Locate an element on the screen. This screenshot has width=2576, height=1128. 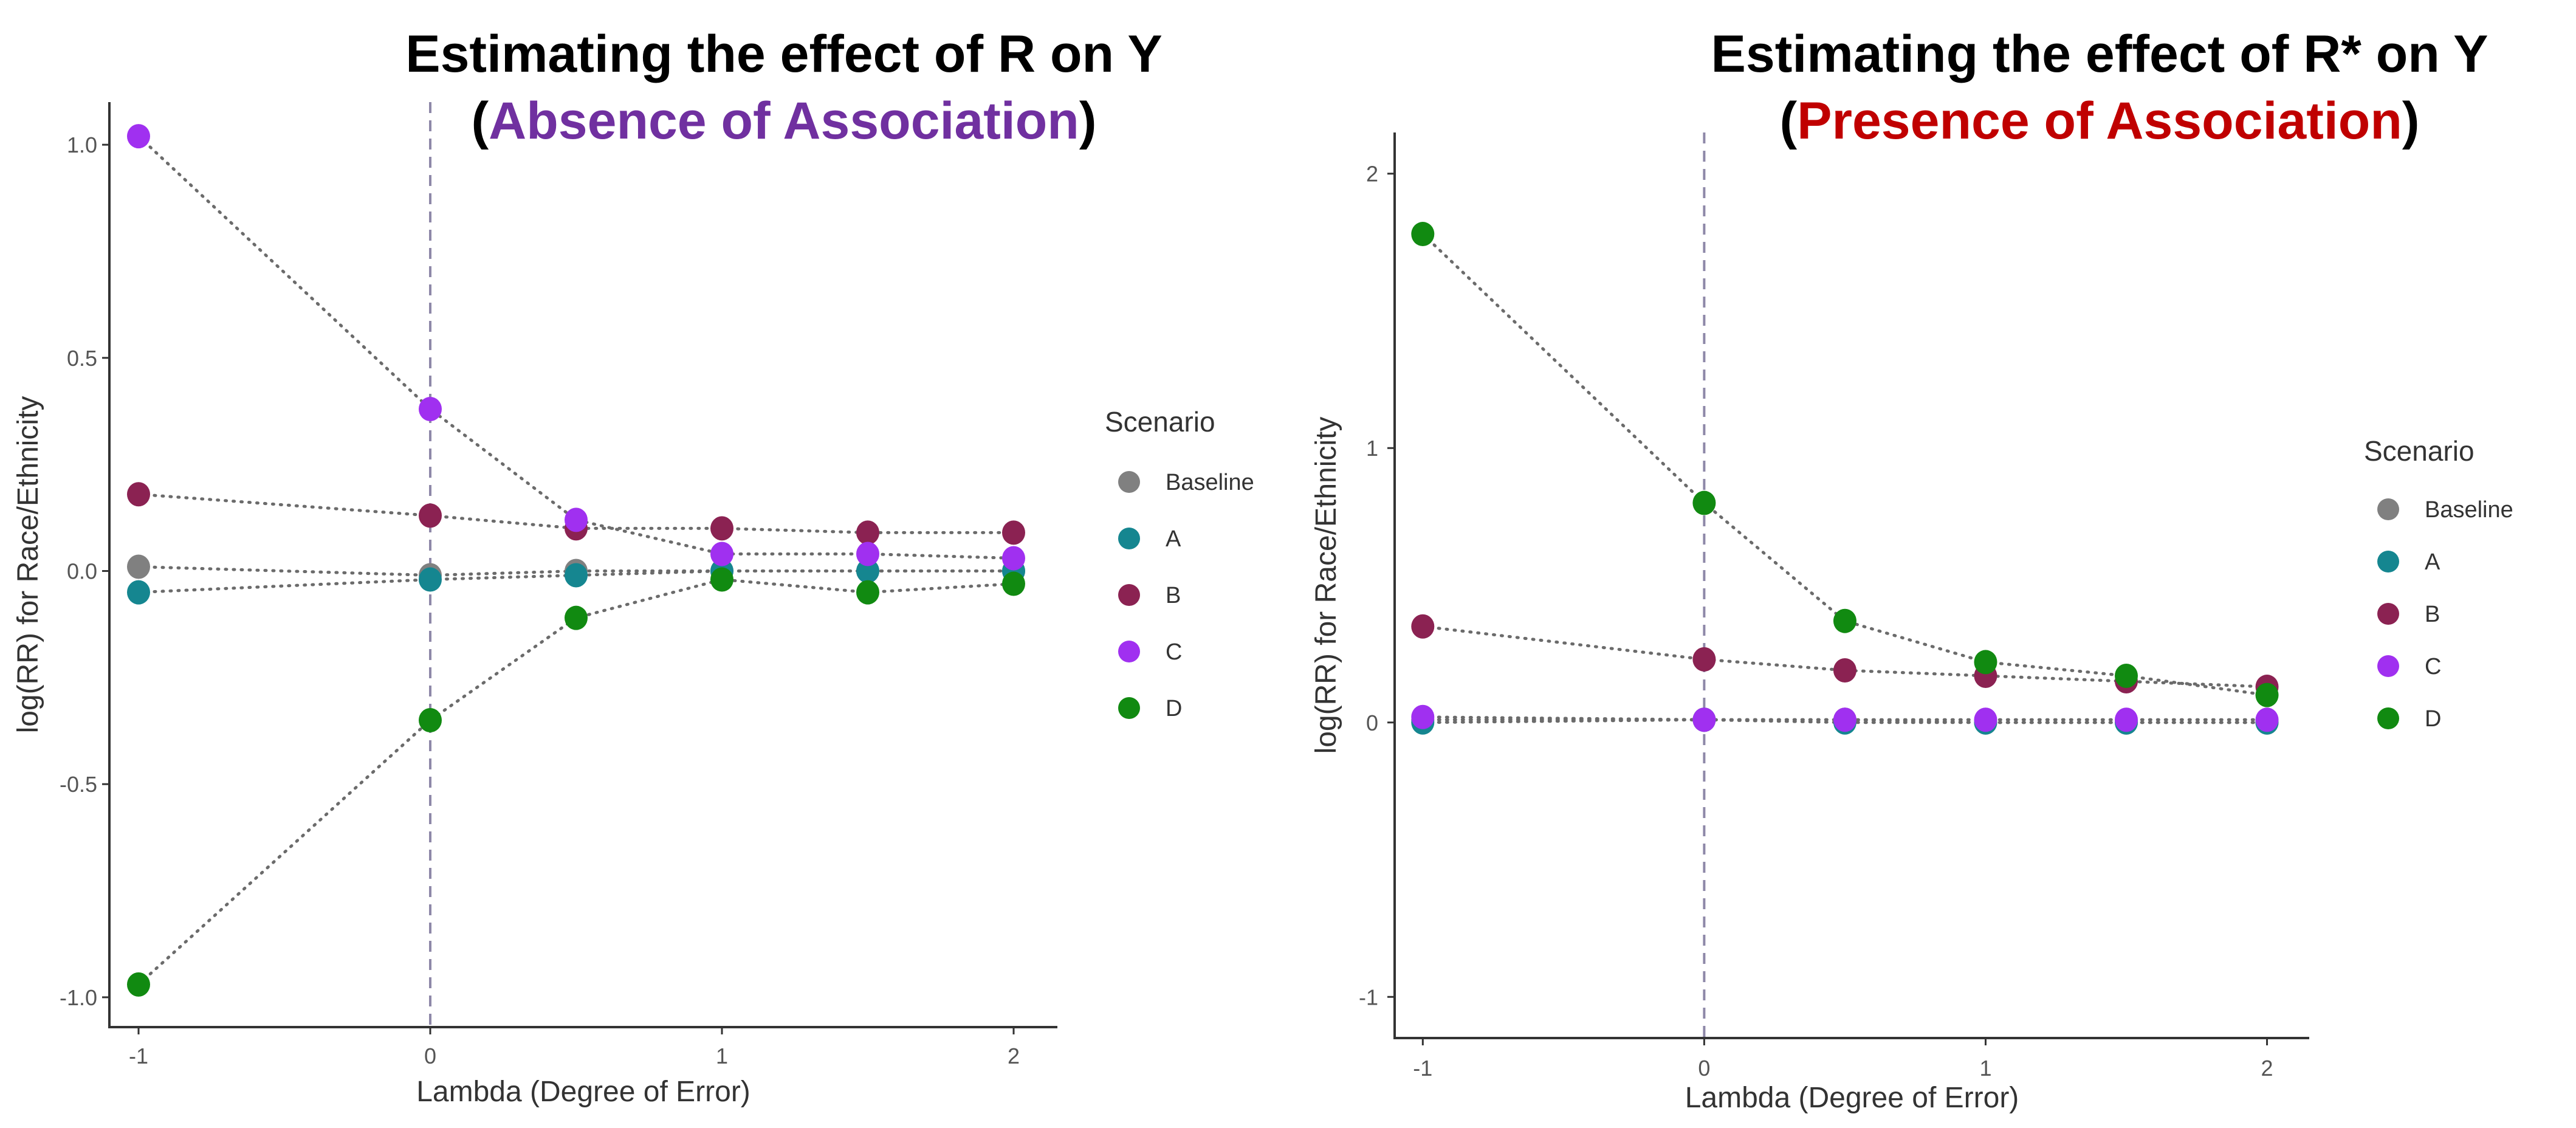
y-tick-label: -1.0 is located at coordinates (78, 997).